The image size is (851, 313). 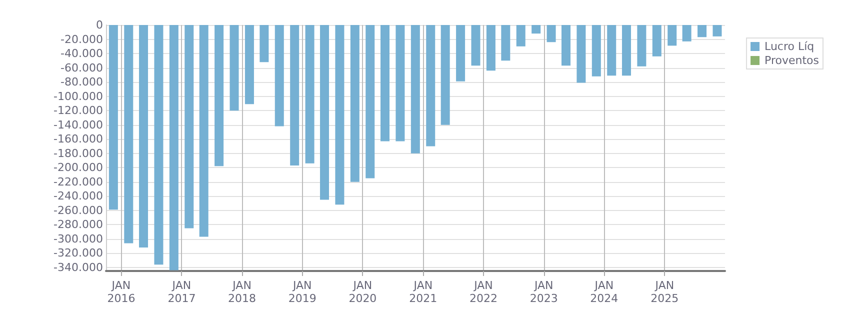 I want to click on y-tick-label: -60.000, so click(x=81, y=67).